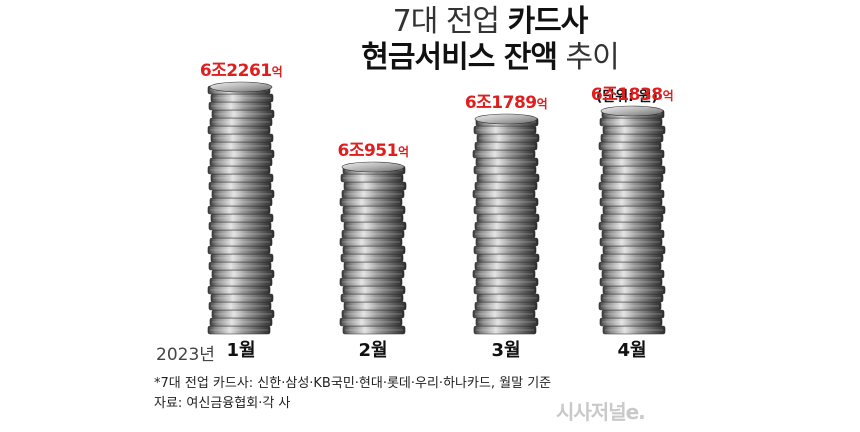  Describe the element at coordinates (185, 355) in the screenshot. I see `year-label: 2023년` at that location.